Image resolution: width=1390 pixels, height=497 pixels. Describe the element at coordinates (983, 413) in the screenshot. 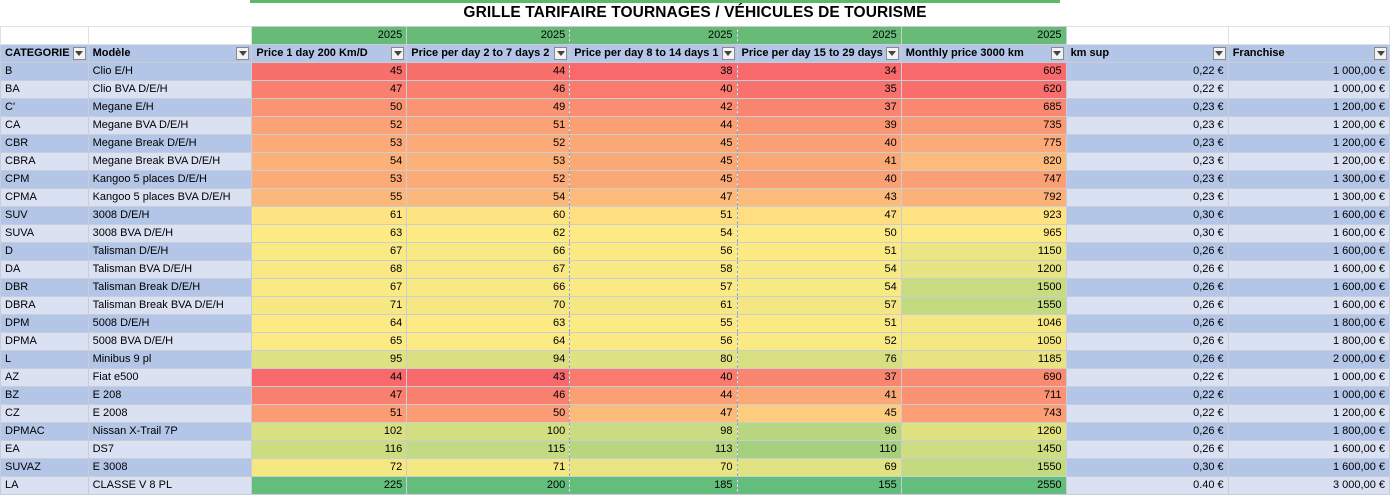

I see `cell-monthly-price: 743` at that location.